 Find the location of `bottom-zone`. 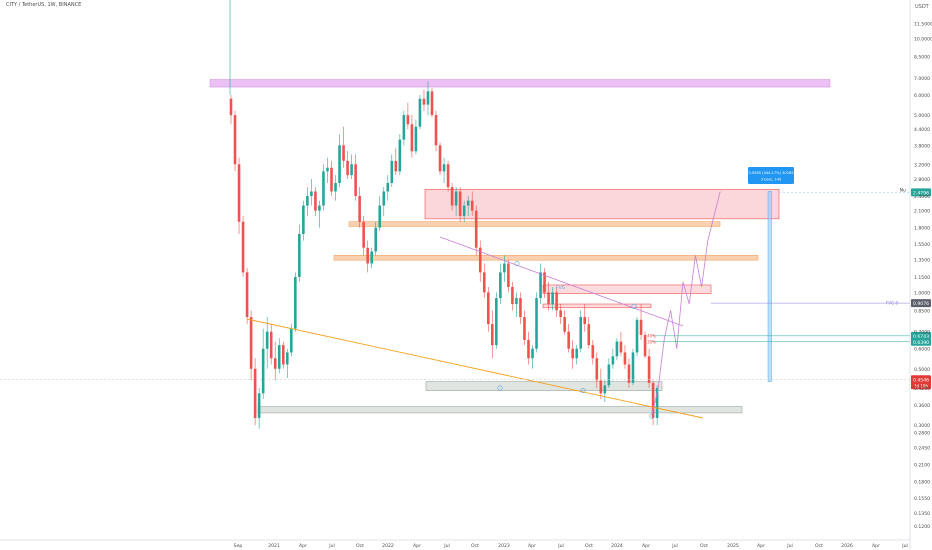

bottom-zone is located at coordinates (500, 410).